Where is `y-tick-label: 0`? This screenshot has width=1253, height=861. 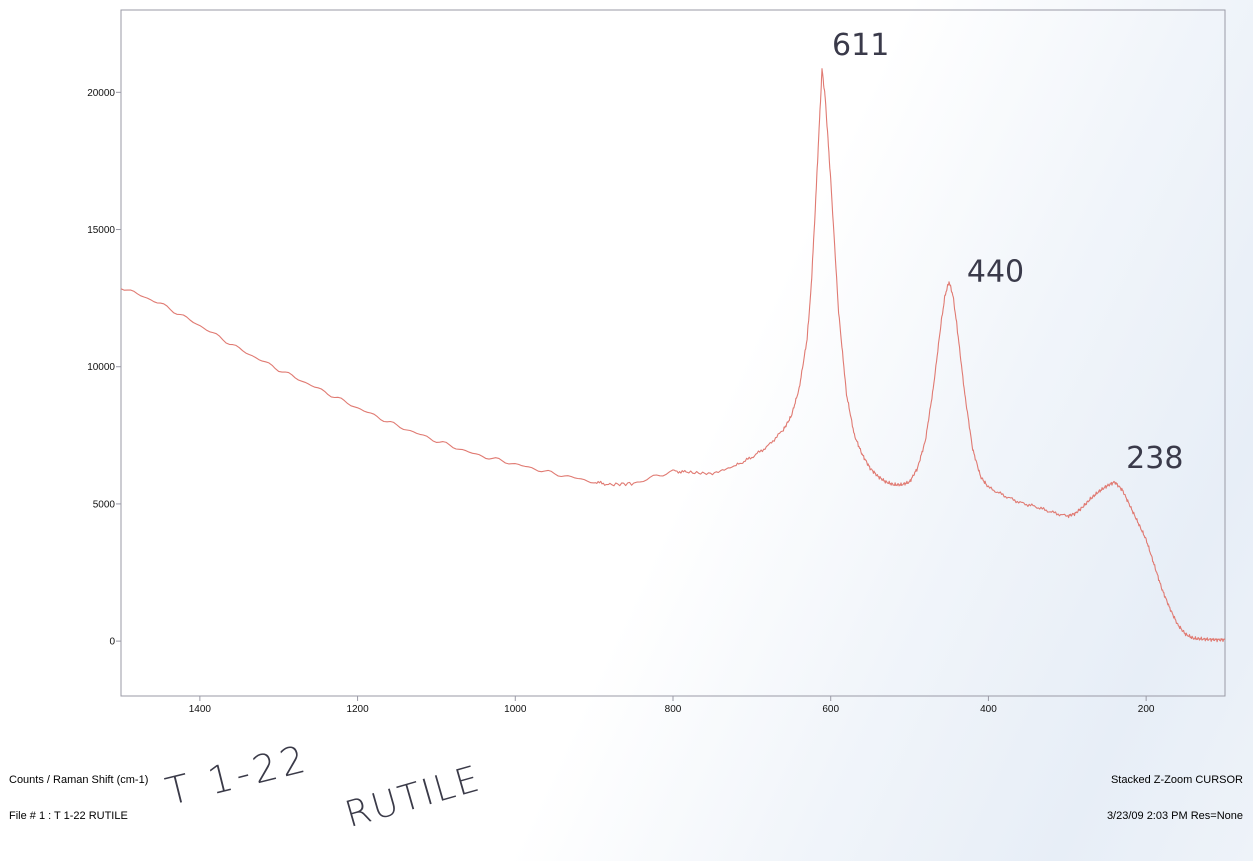
y-tick-label: 0 is located at coordinates (112, 642).